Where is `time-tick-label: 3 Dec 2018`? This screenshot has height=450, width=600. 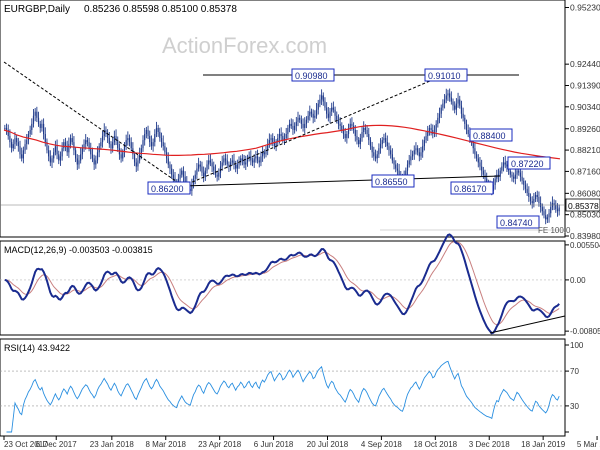
time-tick-label: 3 Dec 2018 is located at coordinates (489, 444).